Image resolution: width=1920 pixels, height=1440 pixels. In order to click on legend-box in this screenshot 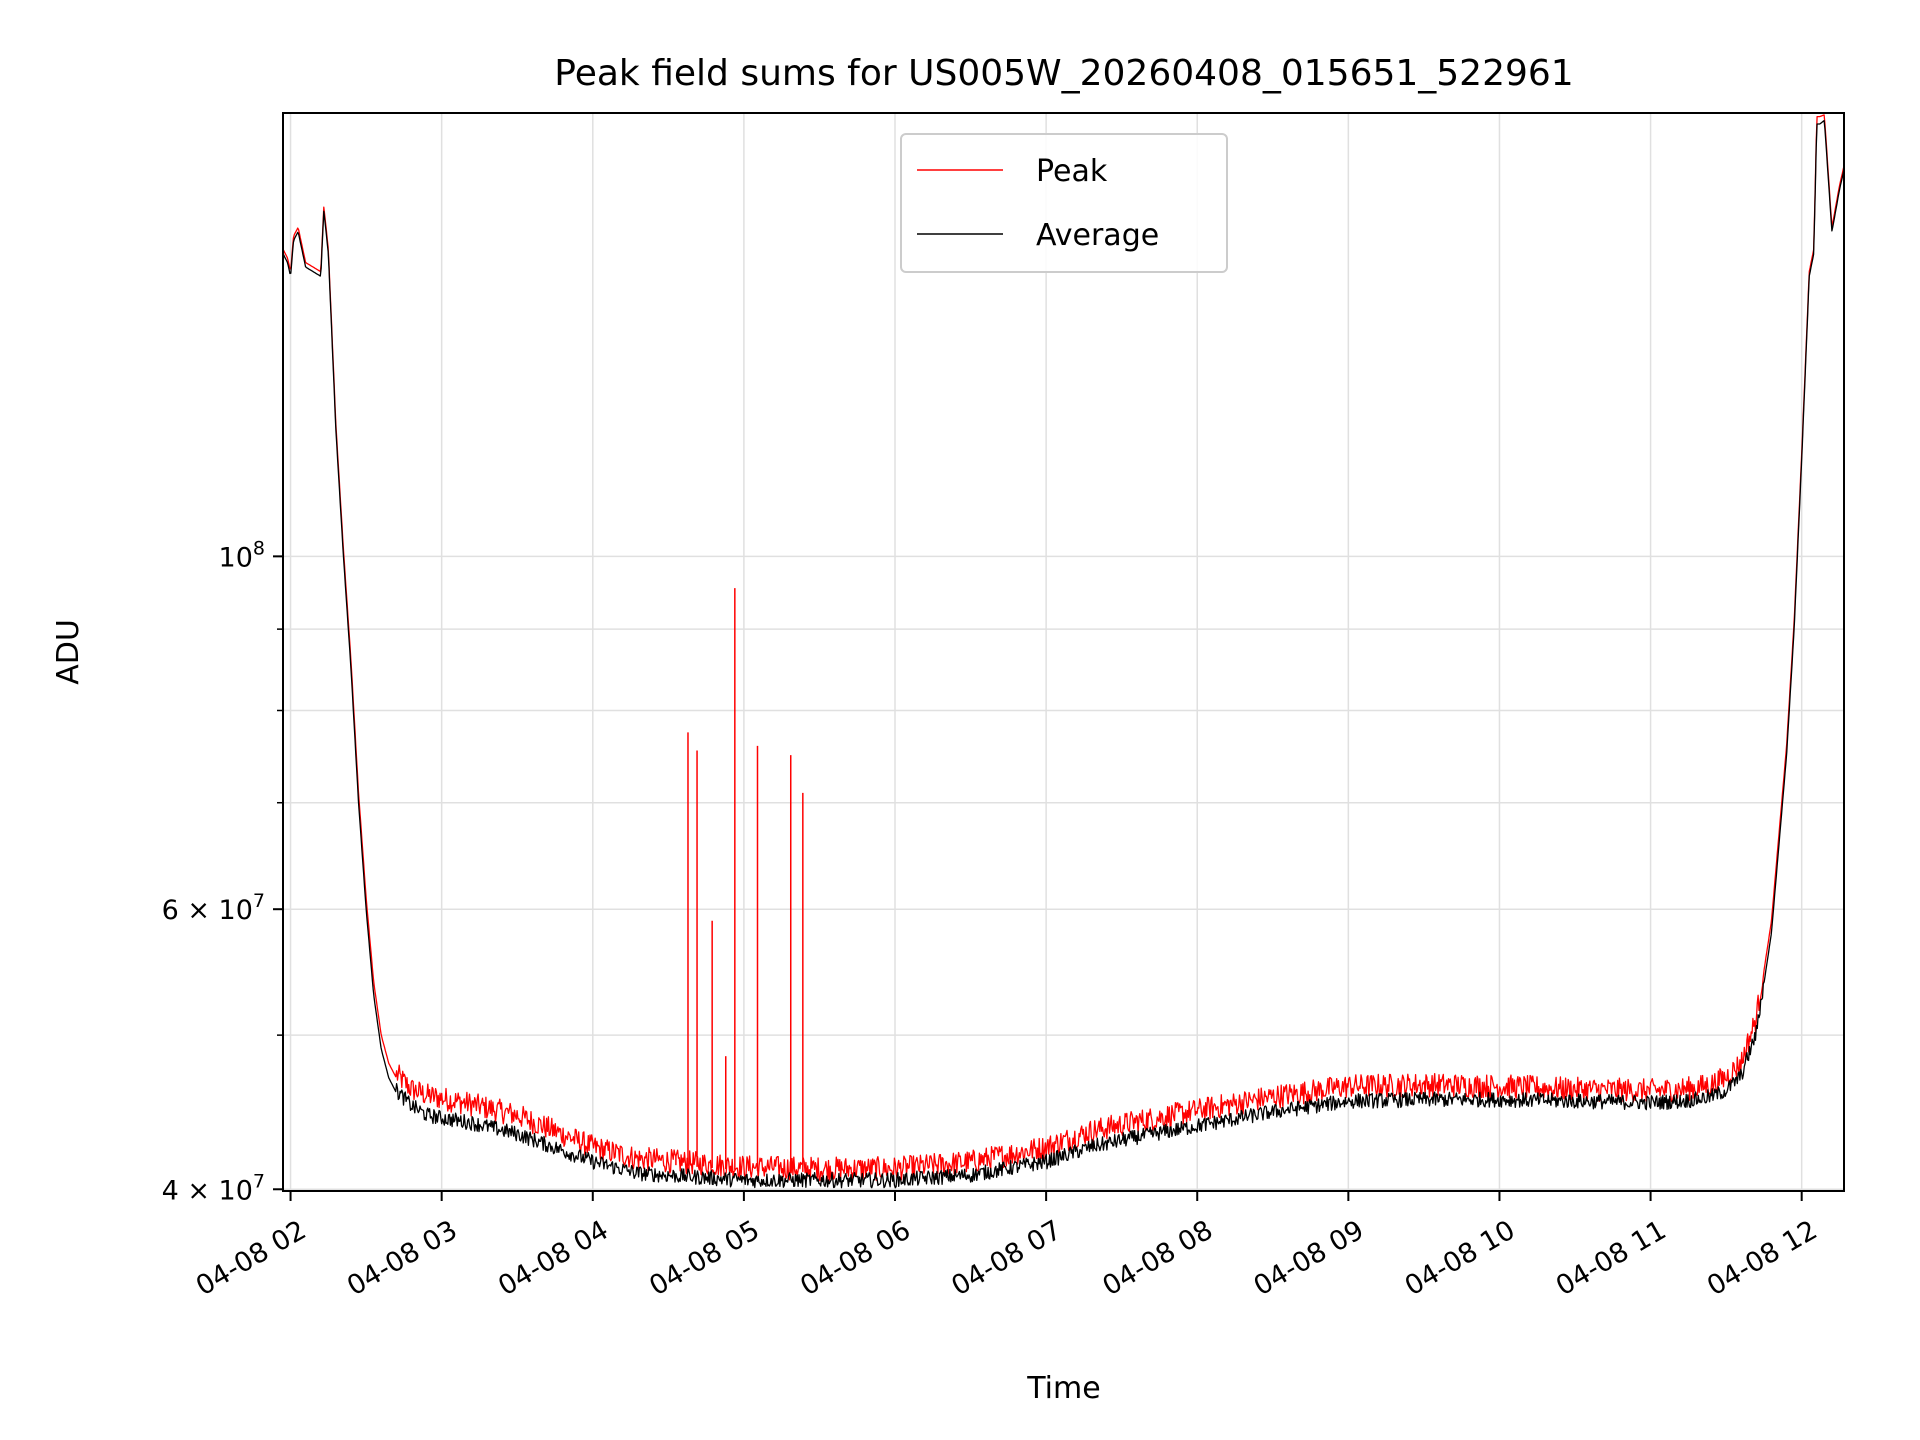, I will do `click(1064, 203)`.